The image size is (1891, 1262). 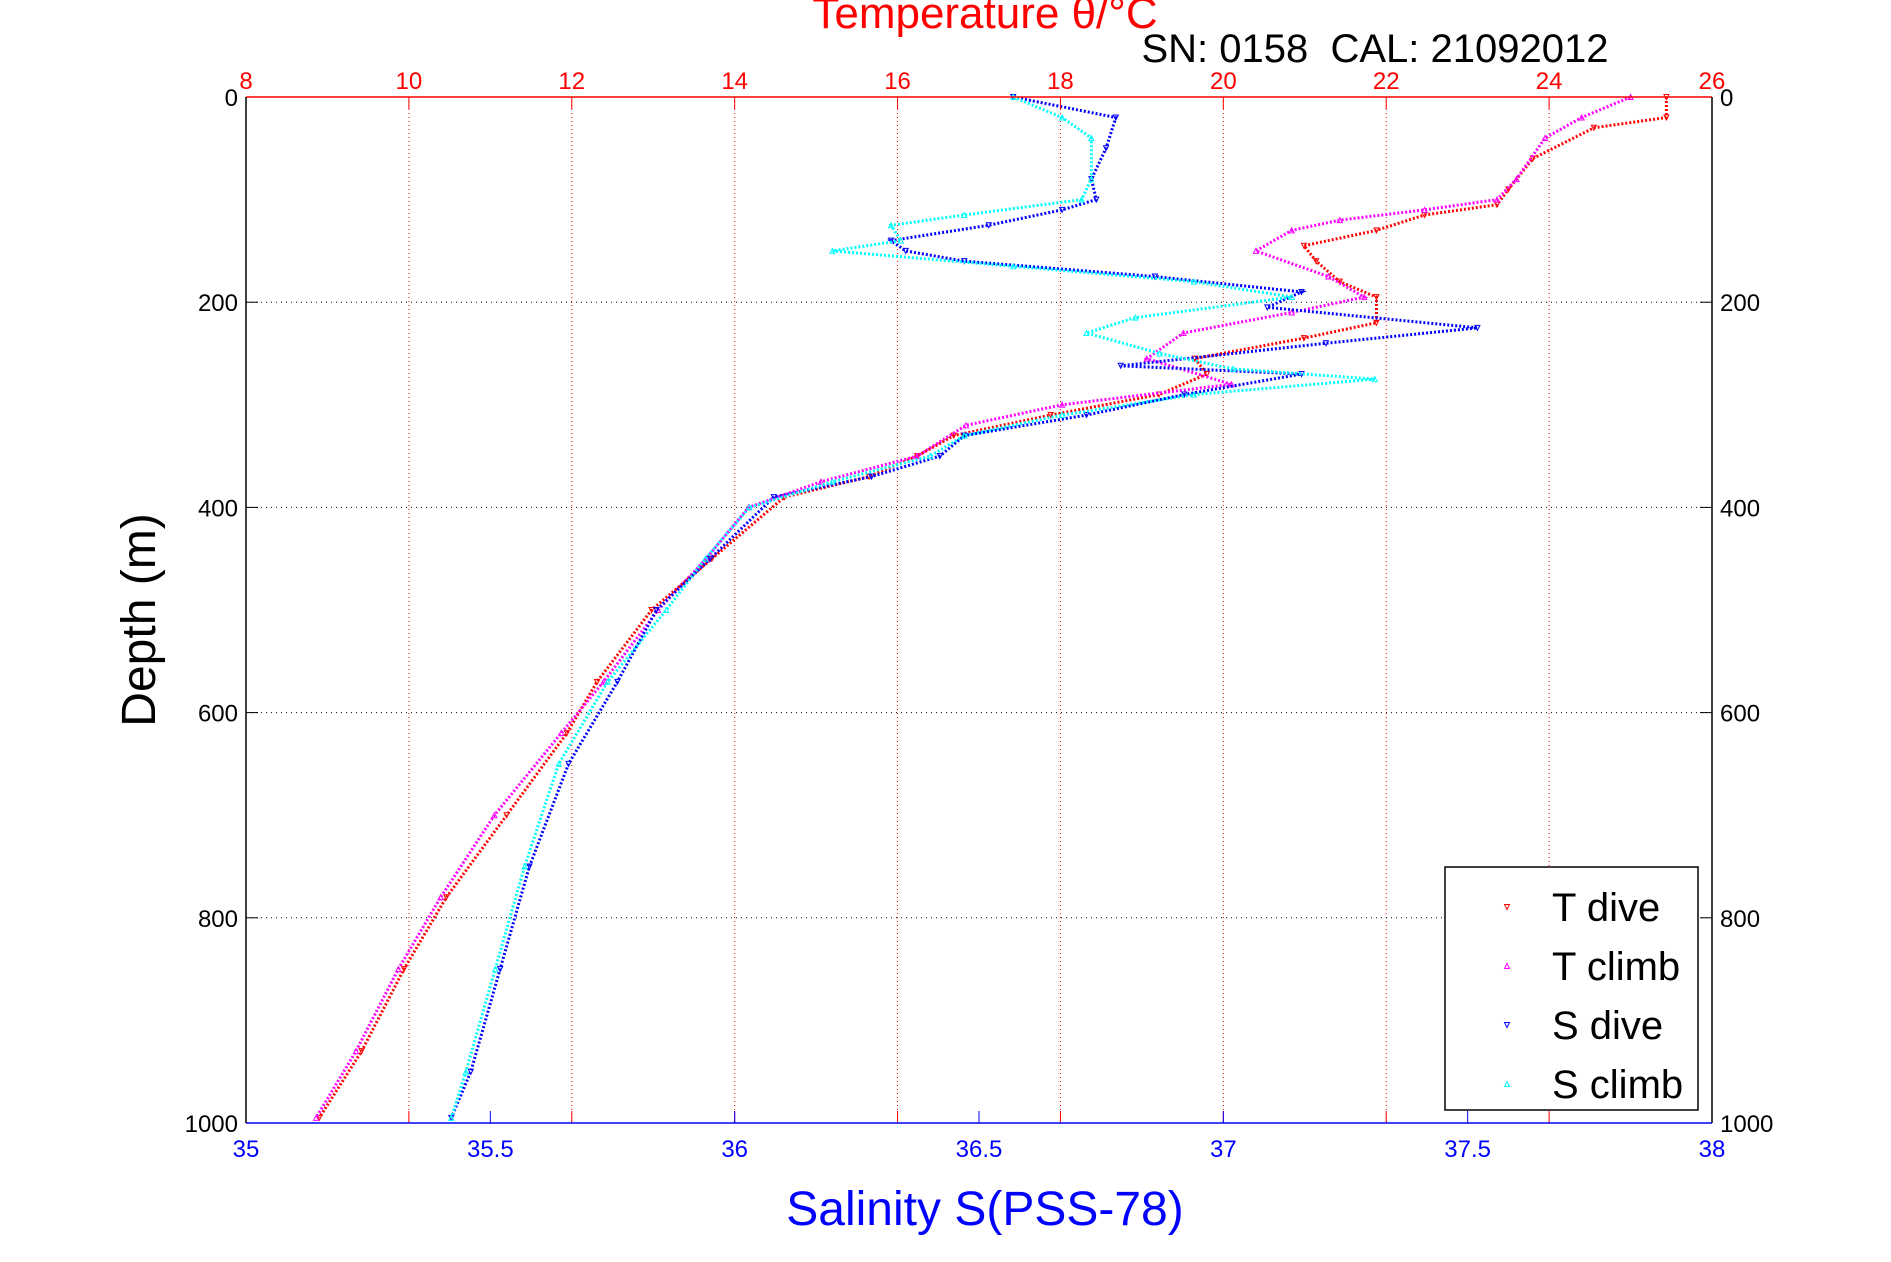 I want to click on left-tick-label: 400, so click(x=218, y=508).